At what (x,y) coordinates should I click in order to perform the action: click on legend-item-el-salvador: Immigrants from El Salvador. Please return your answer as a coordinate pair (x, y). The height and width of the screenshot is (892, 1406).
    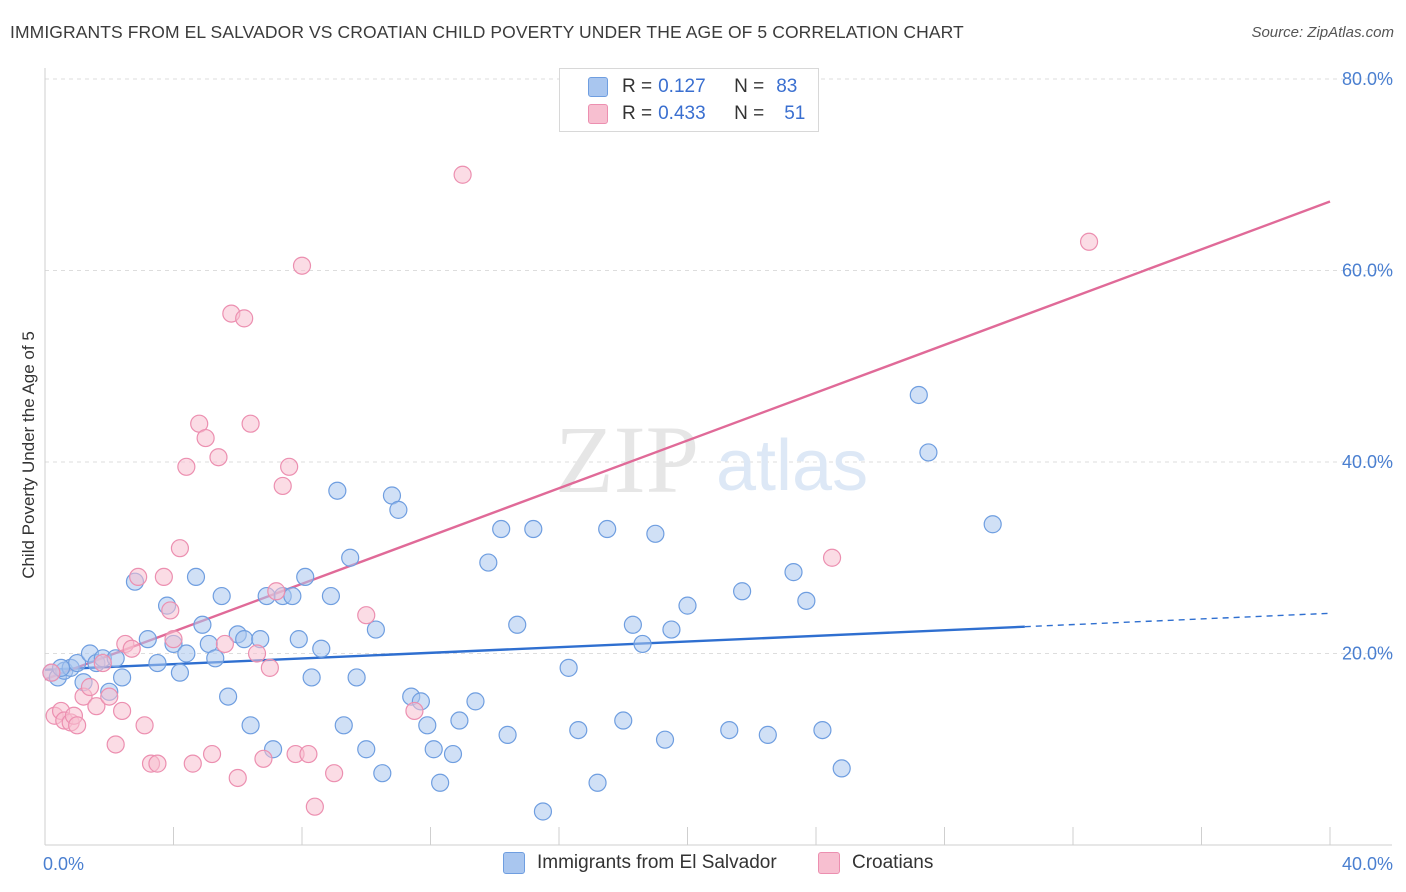
    Looking at the image, I should click on (640, 863).